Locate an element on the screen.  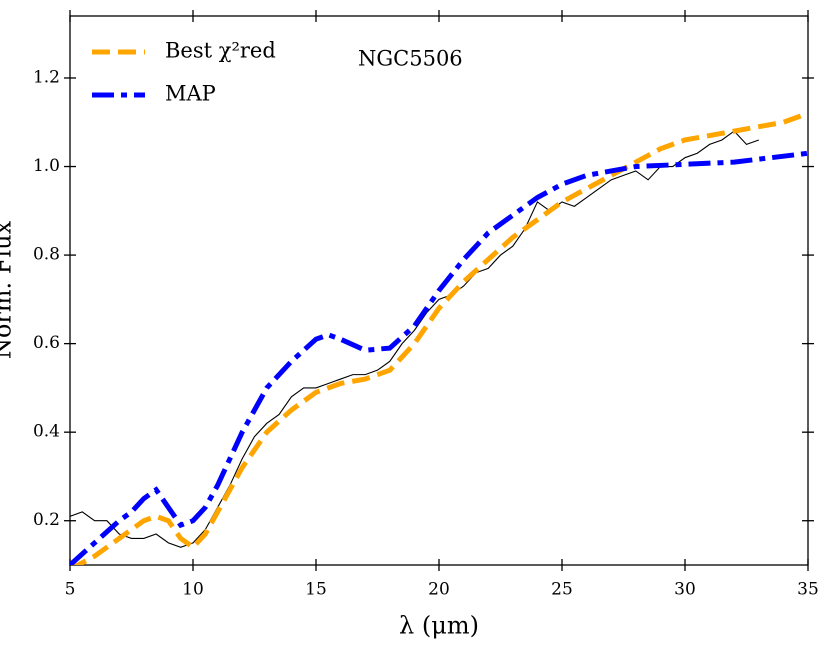
x-tick-label: 25 is located at coordinates (562, 590).